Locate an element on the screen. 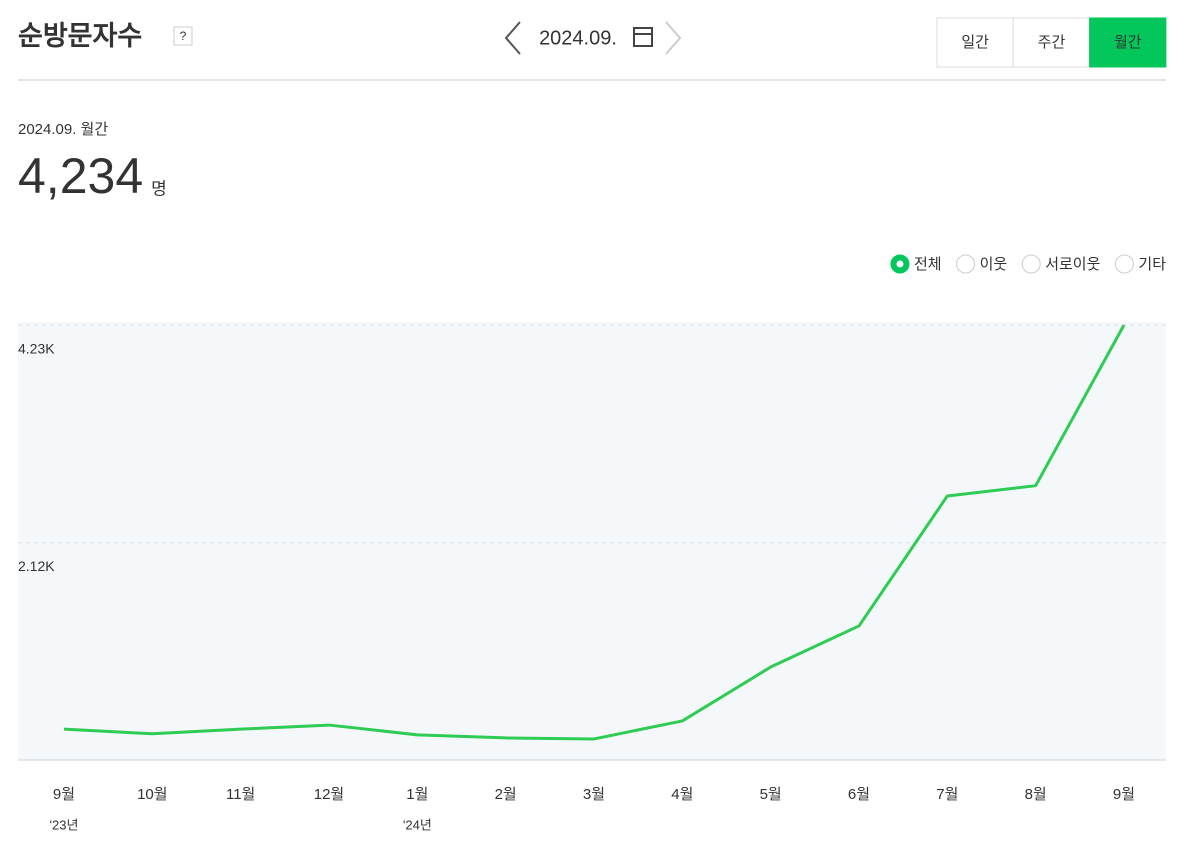 Image resolution: width=1184 pixels, height=864 pixels. x-tick-label: 12월 is located at coordinates (329, 794).